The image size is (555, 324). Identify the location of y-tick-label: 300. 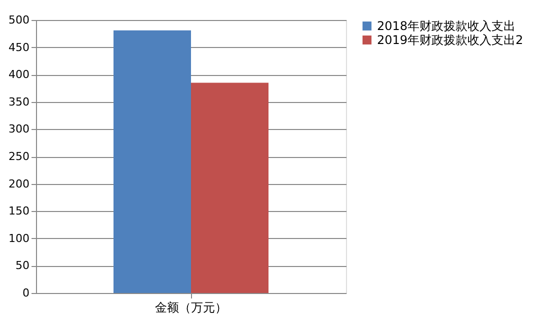
(19, 129).